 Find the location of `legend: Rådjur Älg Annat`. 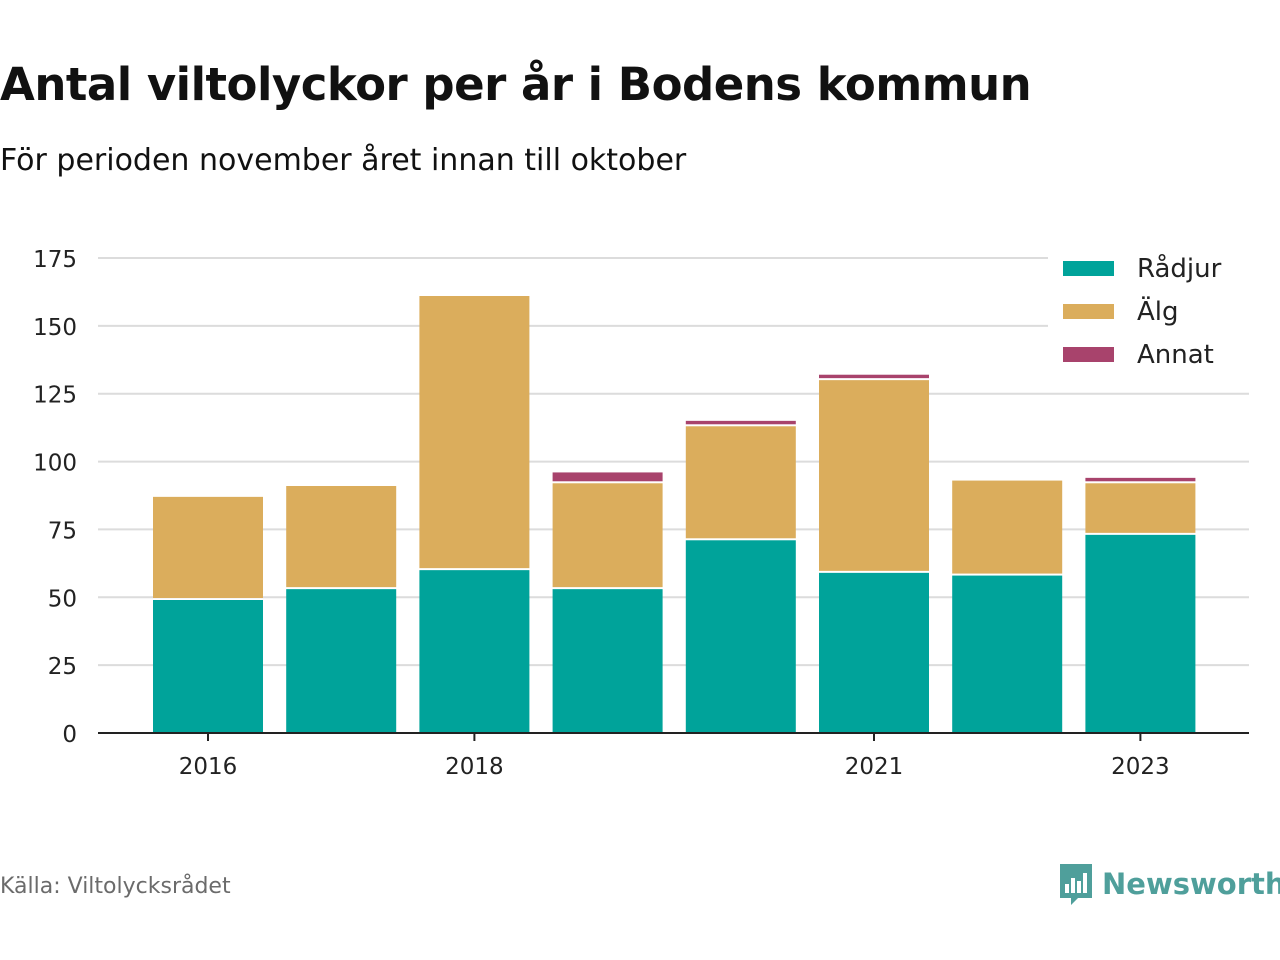

legend: Rådjur Älg Annat is located at coordinates (1154, 312).